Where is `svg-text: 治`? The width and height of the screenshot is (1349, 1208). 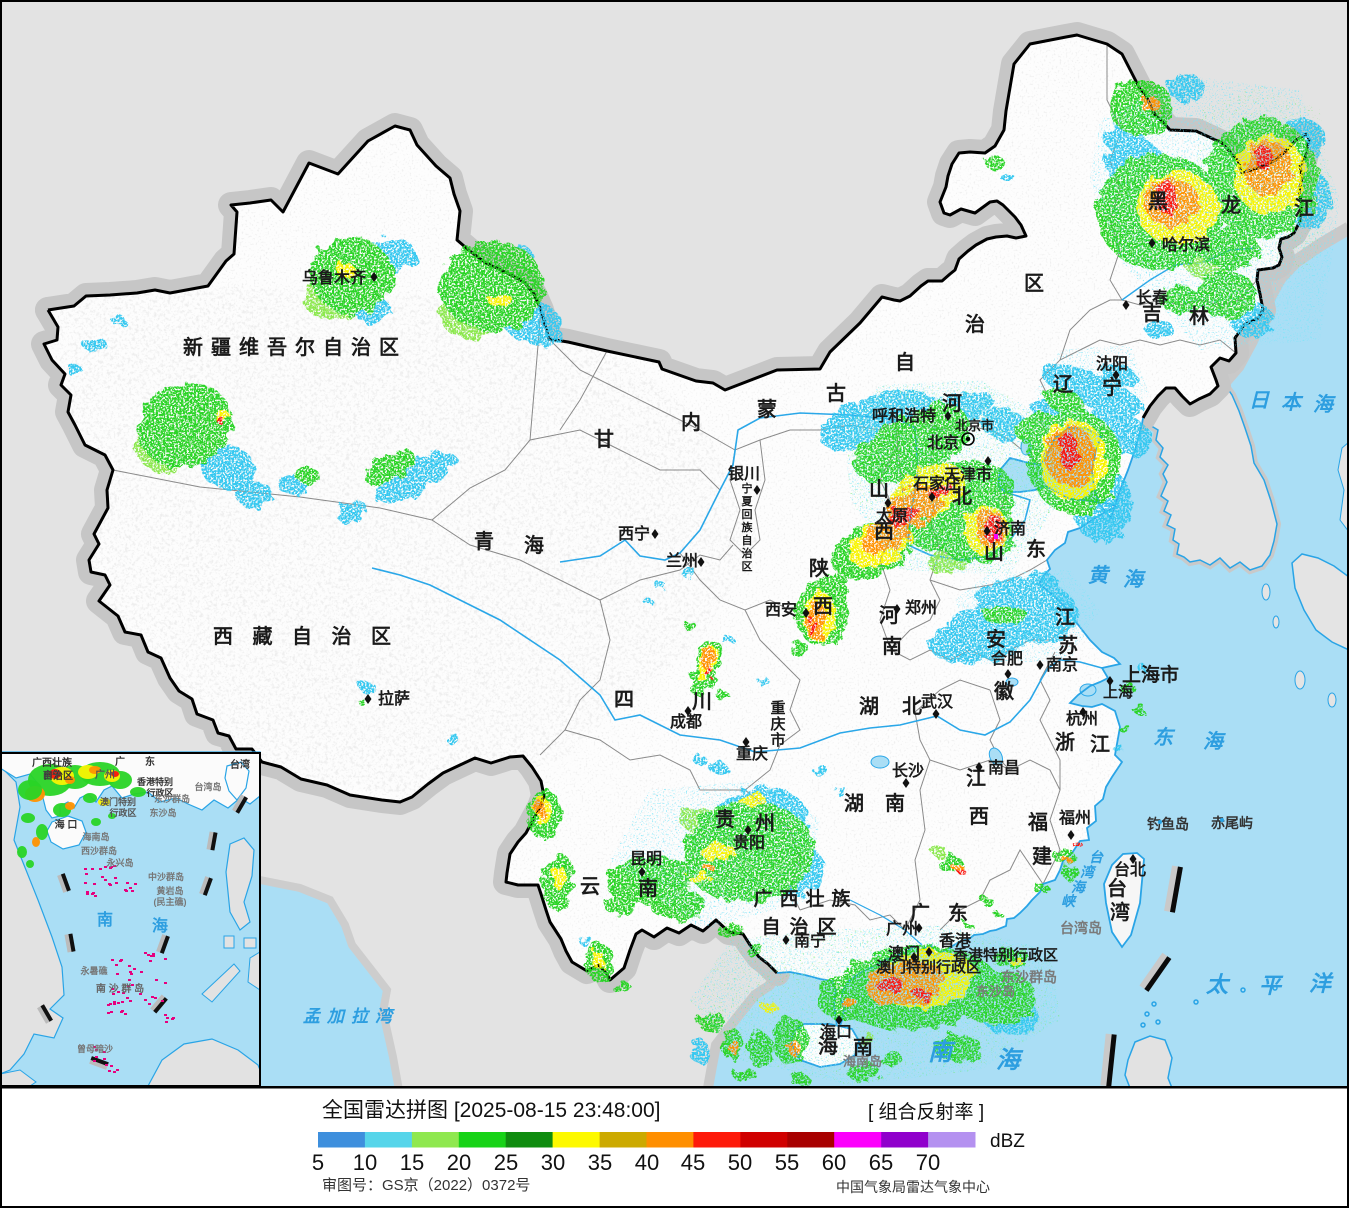 svg-text: 治 is located at coordinates (342, 636).